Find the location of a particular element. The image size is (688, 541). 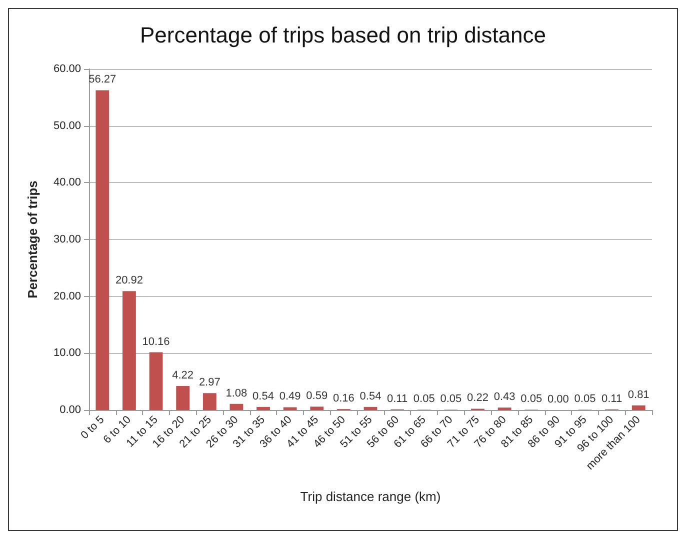

y-tick-label: 20.00 is located at coordinates (67, 296).